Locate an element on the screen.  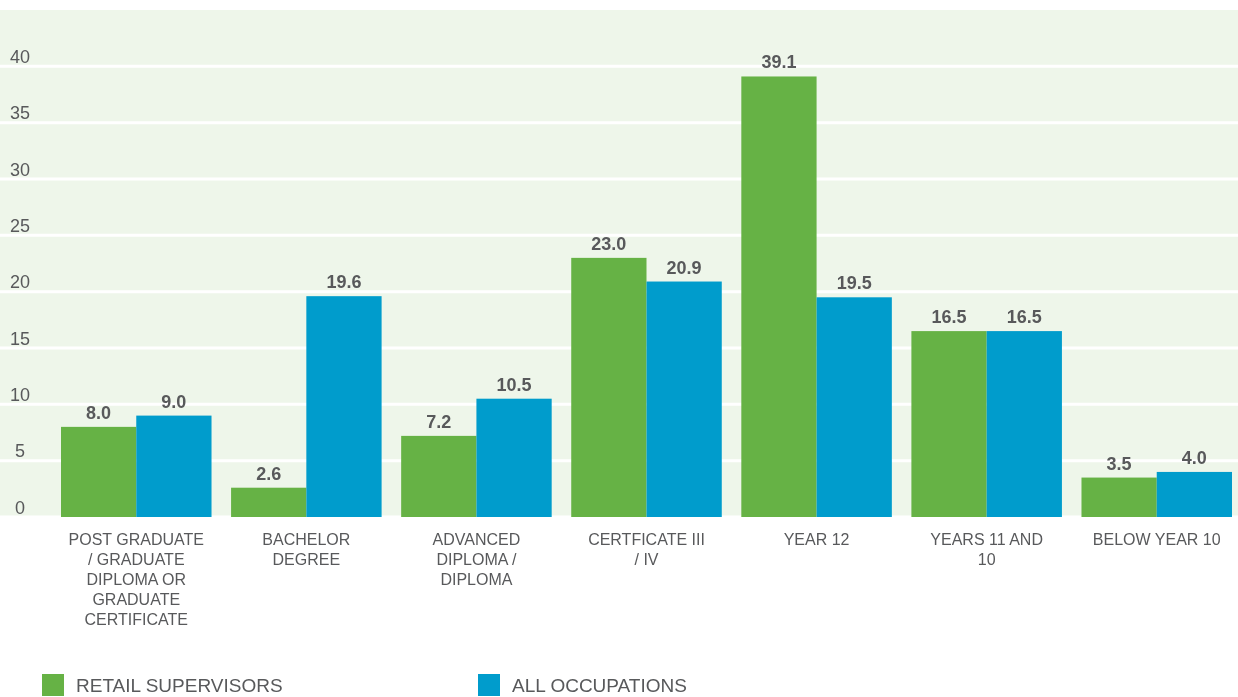
y-tick-label: 0 is located at coordinates (20, 507).